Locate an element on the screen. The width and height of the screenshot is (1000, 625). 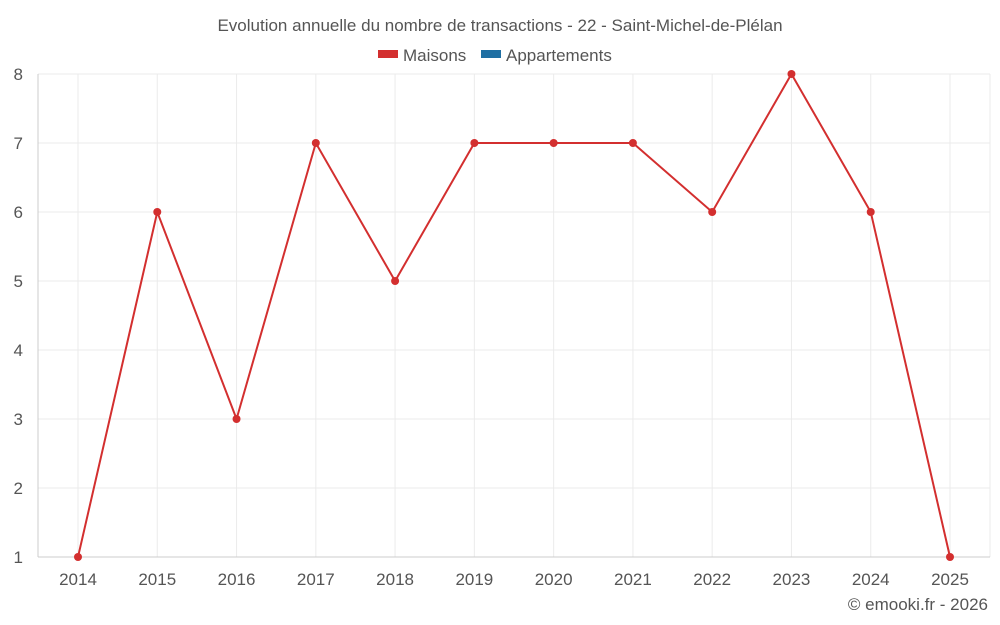
x-tick-label: 2025 is located at coordinates (950, 579).